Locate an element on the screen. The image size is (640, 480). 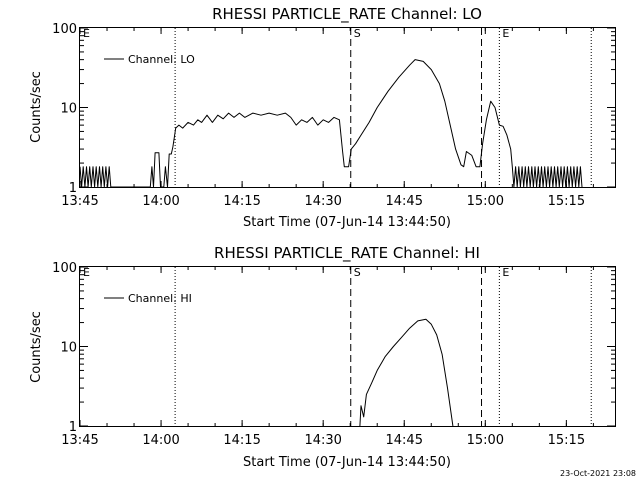
series-line is located at coordinates (406, 372).